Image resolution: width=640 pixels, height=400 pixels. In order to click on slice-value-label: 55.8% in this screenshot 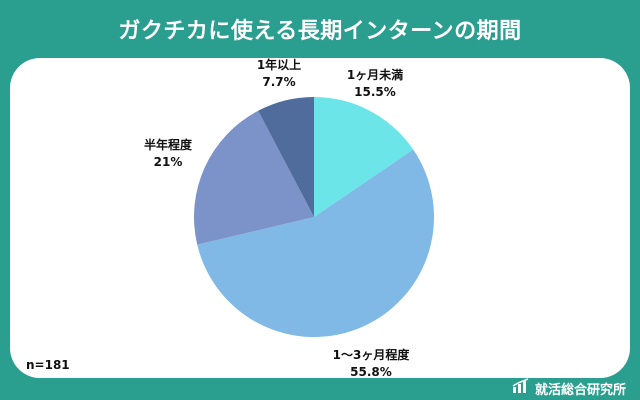, I will do `click(371, 372)`.